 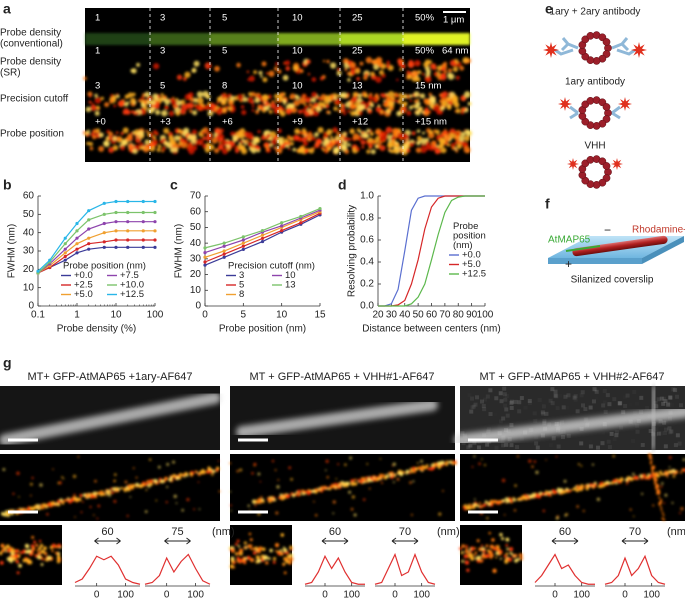 What do you see at coordinates (129, 275) in the screenshot?
I see `legend-label: +7.5` at bounding box center [129, 275].